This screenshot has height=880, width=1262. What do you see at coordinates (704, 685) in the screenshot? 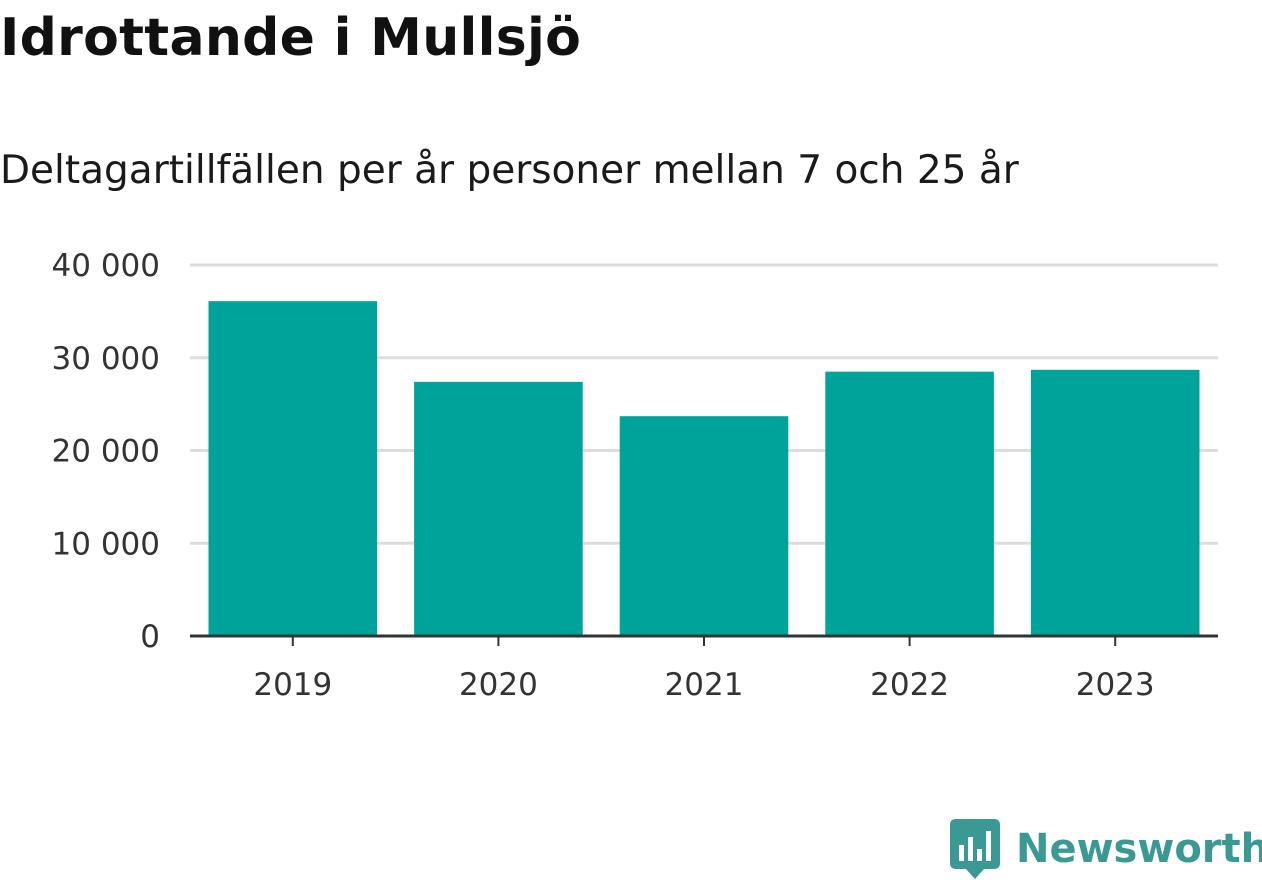
I see `x-tick-label: 2021` at bounding box center [704, 685].